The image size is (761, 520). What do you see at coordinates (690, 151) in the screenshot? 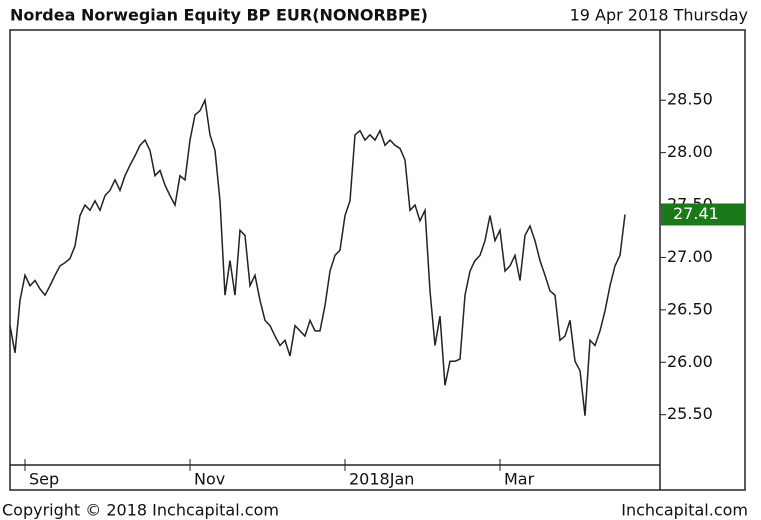
I see `y-tick-label: 28.00` at bounding box center [690, 151].